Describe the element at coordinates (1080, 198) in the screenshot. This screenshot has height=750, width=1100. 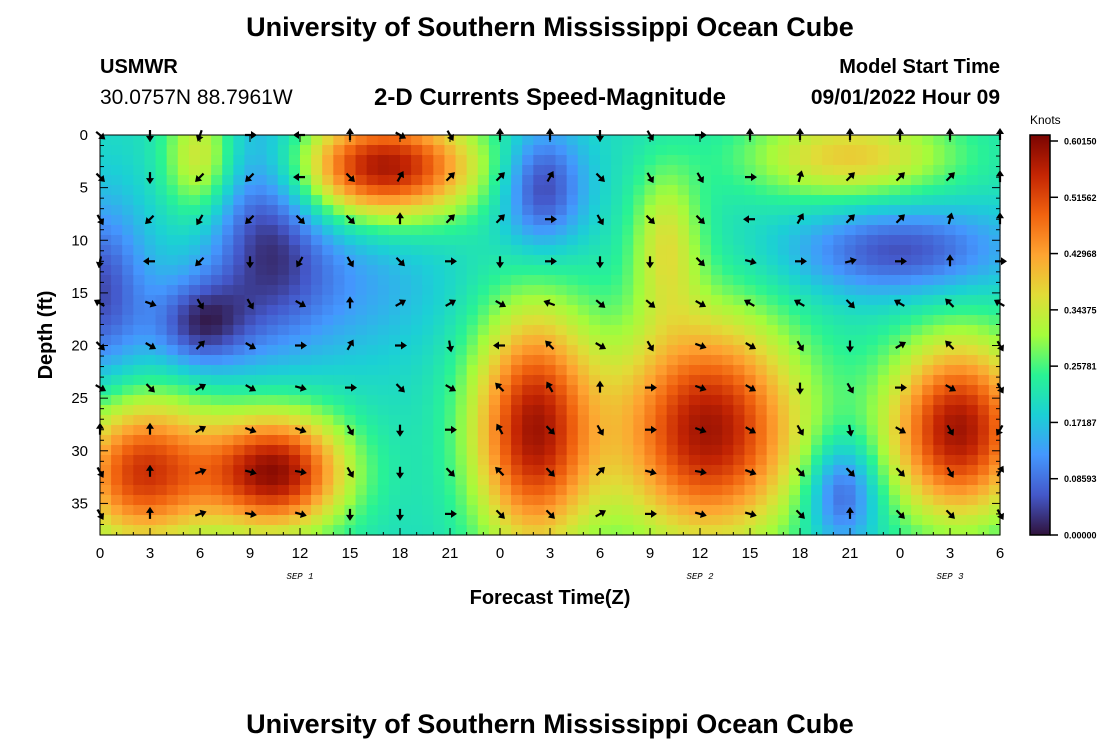
I see `colorbar-tick-label: 0.51562` at that location.